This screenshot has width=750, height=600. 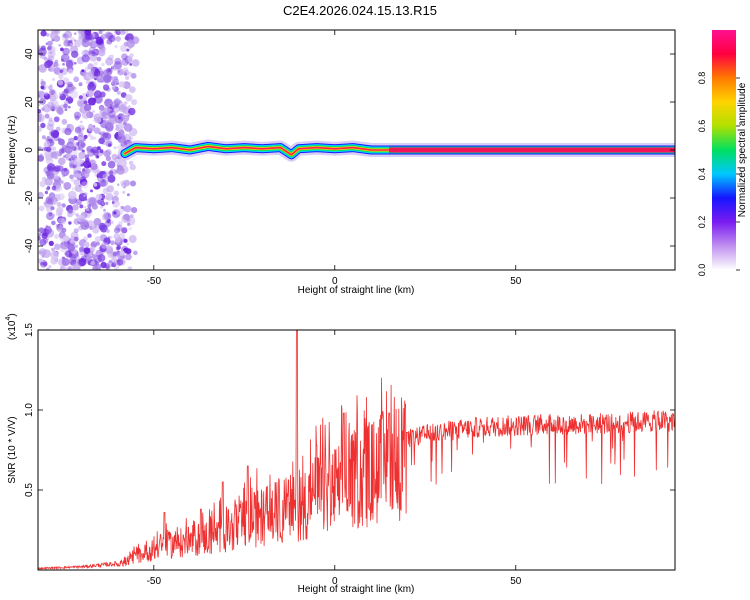 What do you see at coordinates (702, 126) in the screenshot?
I see `colorbar-tick-label: 0.6` at bounding box center [702, 126].